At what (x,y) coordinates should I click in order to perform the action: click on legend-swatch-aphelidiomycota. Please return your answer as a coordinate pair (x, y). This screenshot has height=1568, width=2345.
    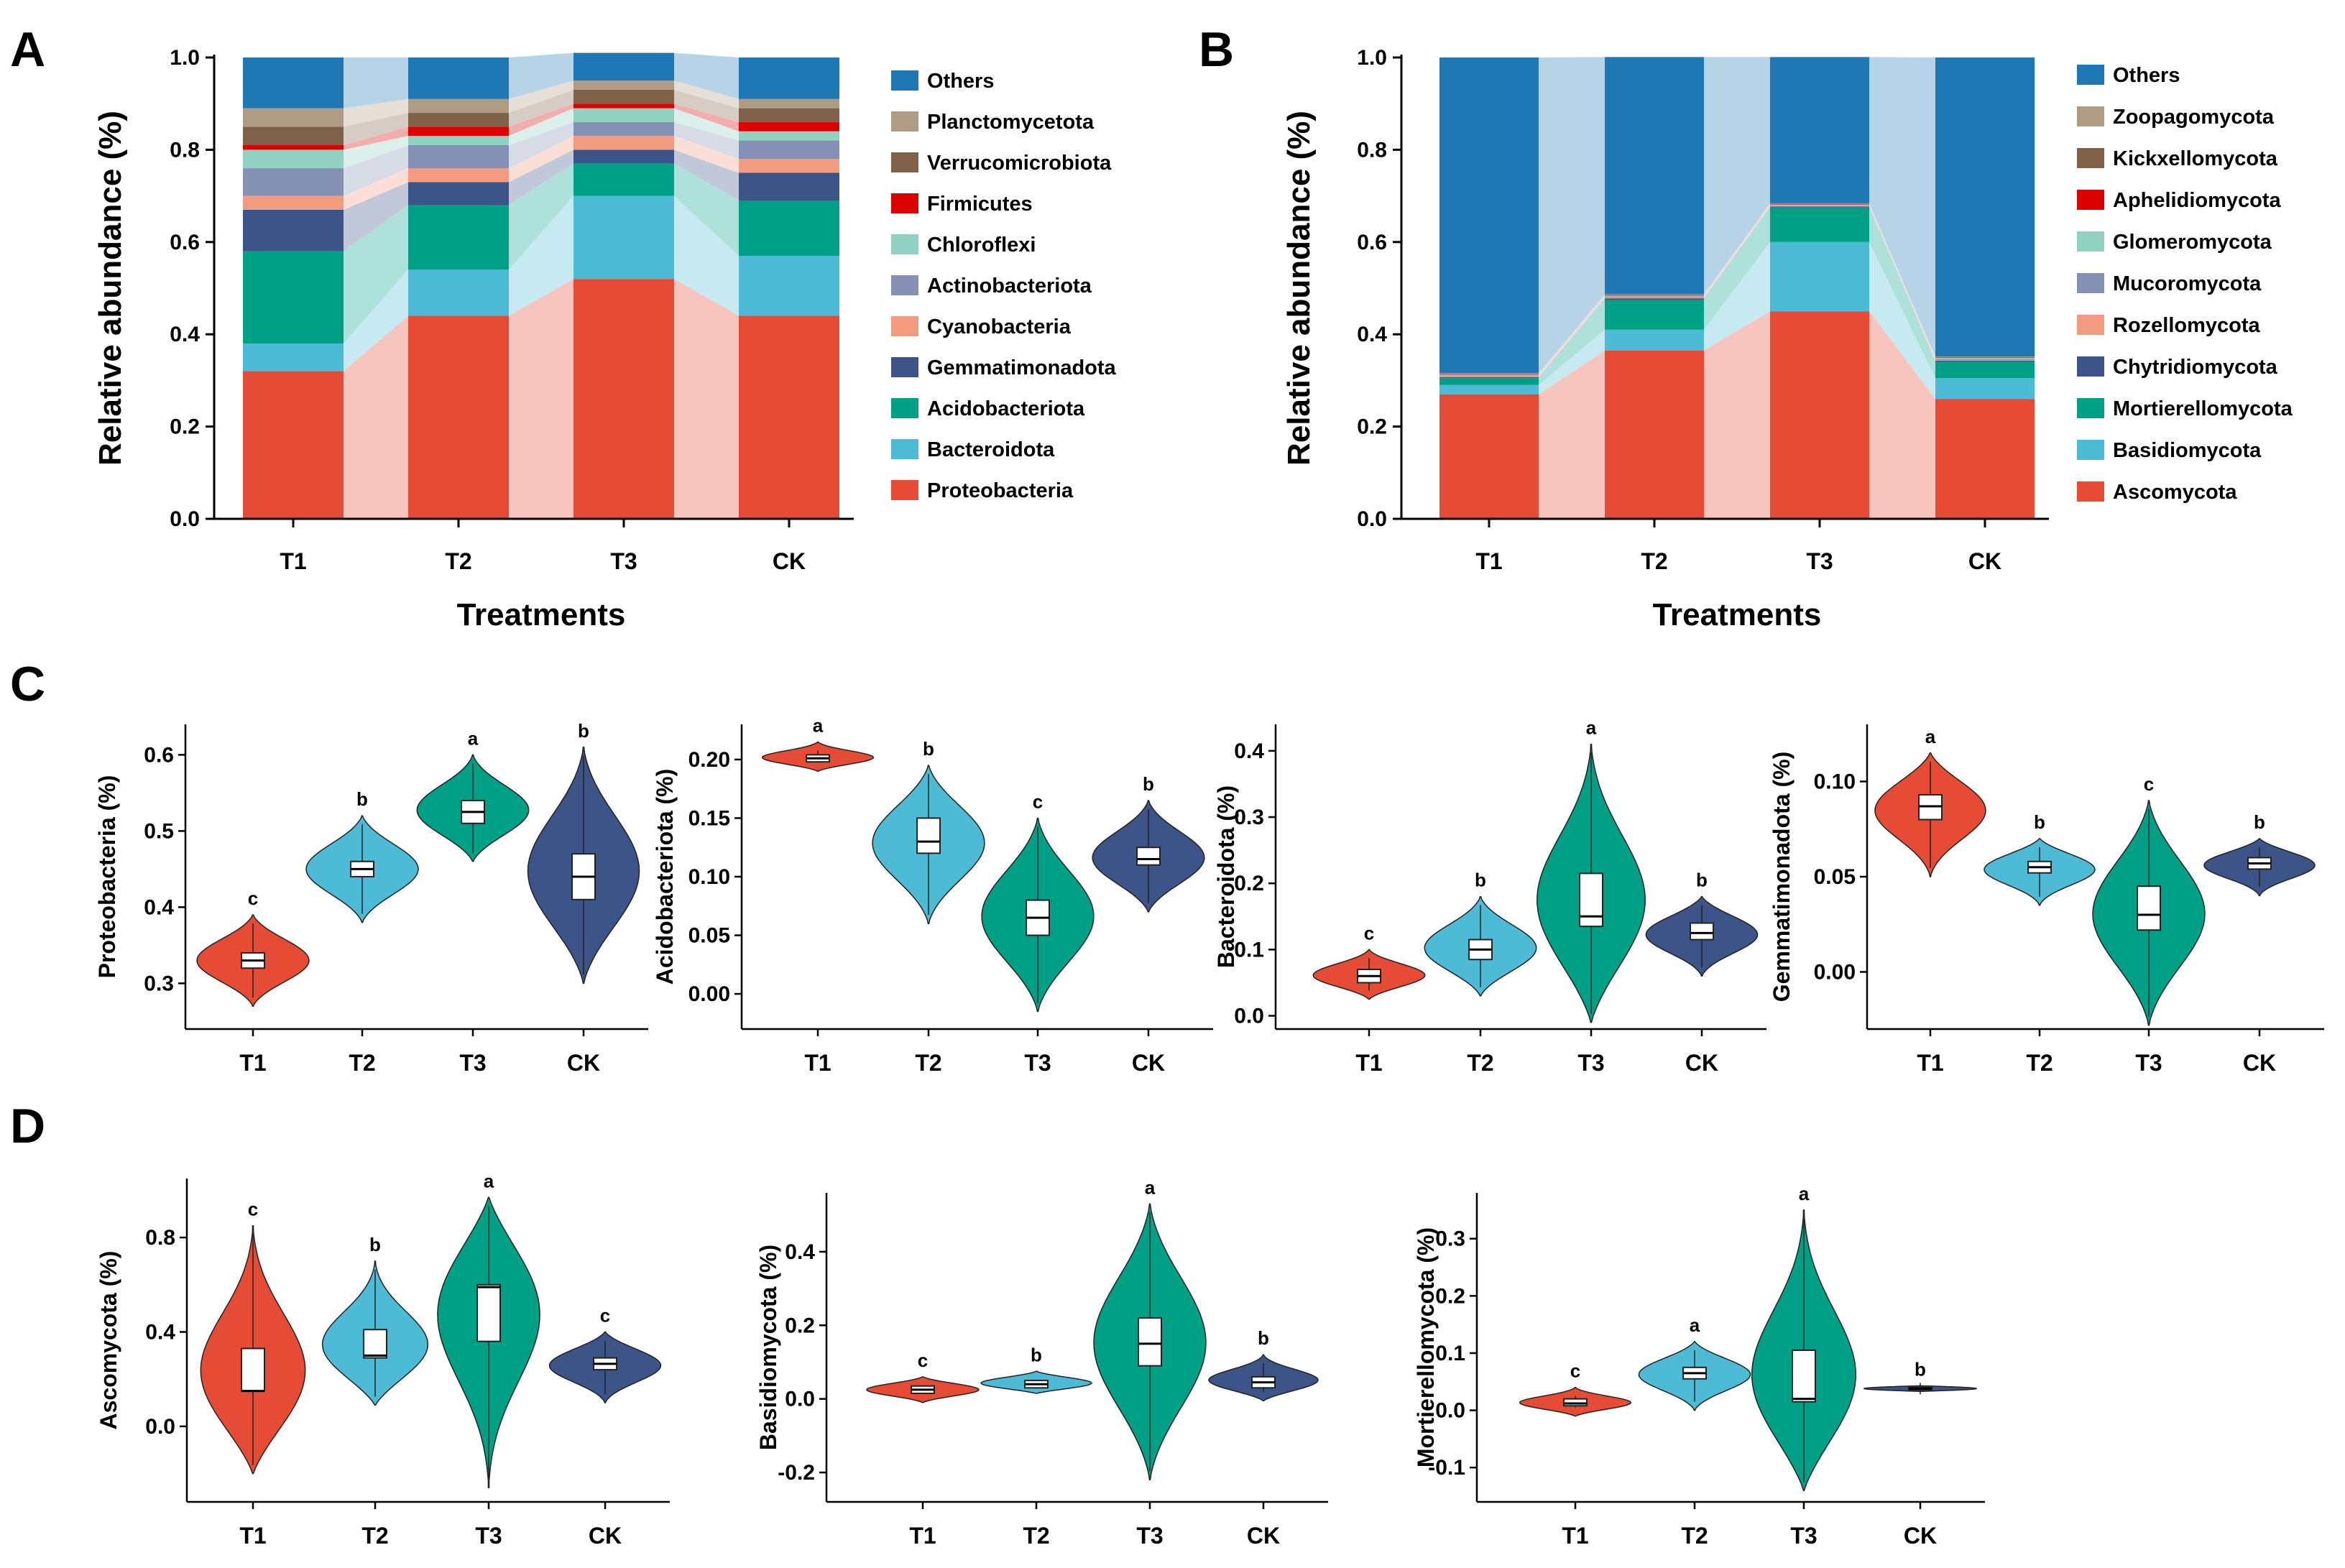
    Looking at the image, I should click on (2090, 200).